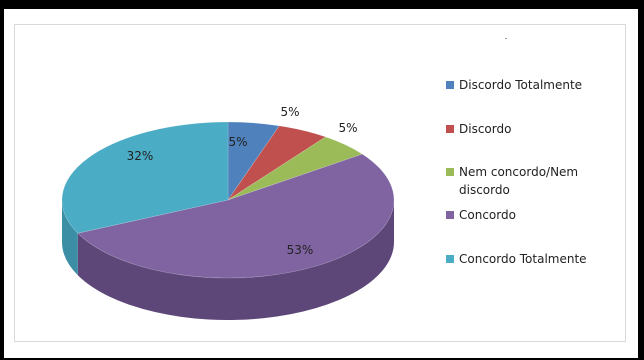 This screenshot has height=360, width=644. What do you see at coordinates (289, 112) in the screenshot?
I see `data-label-1: 5%` at bounding box center [289, 112].